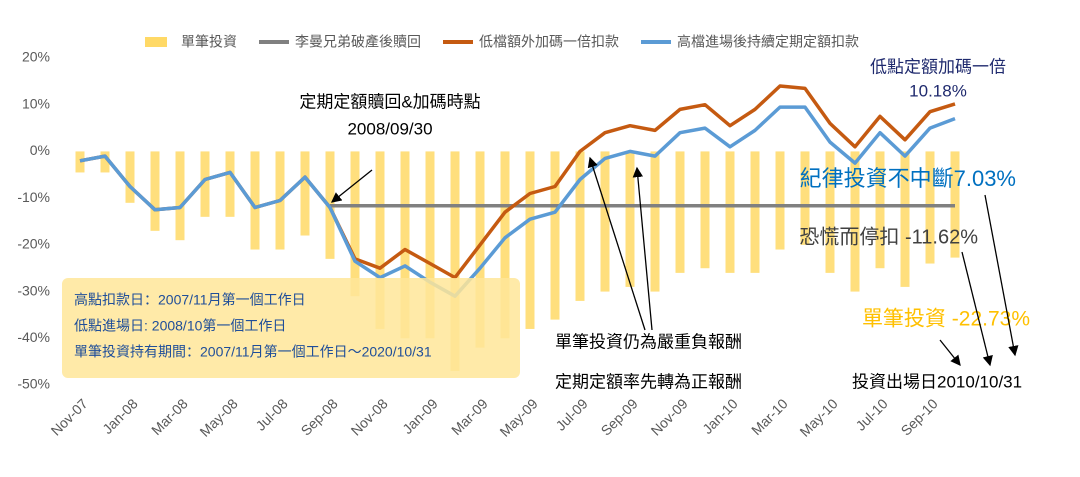  I want to click on x-tick-label: May-09, so click(518, 417).